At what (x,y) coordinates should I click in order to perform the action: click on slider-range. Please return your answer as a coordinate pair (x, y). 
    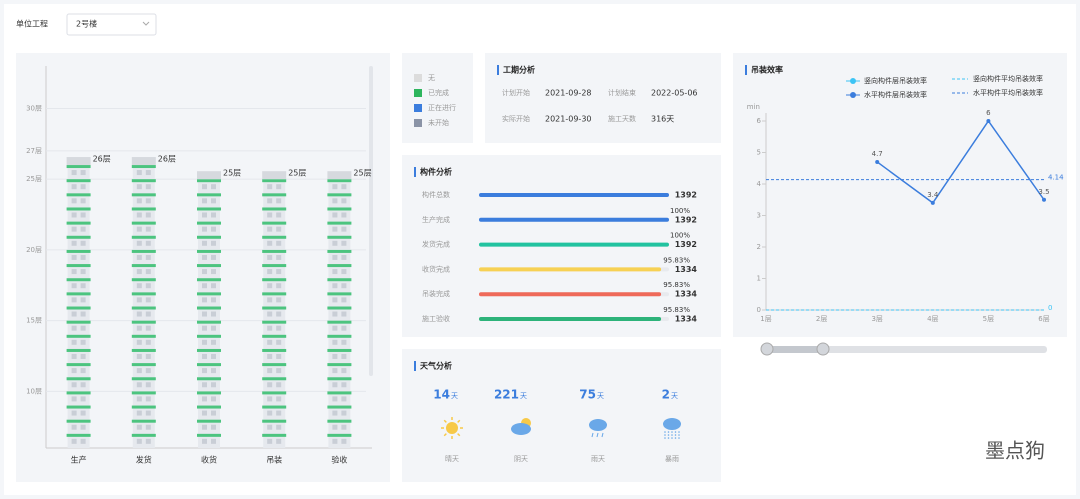
    Looking at the image, I should click on (795, 349).